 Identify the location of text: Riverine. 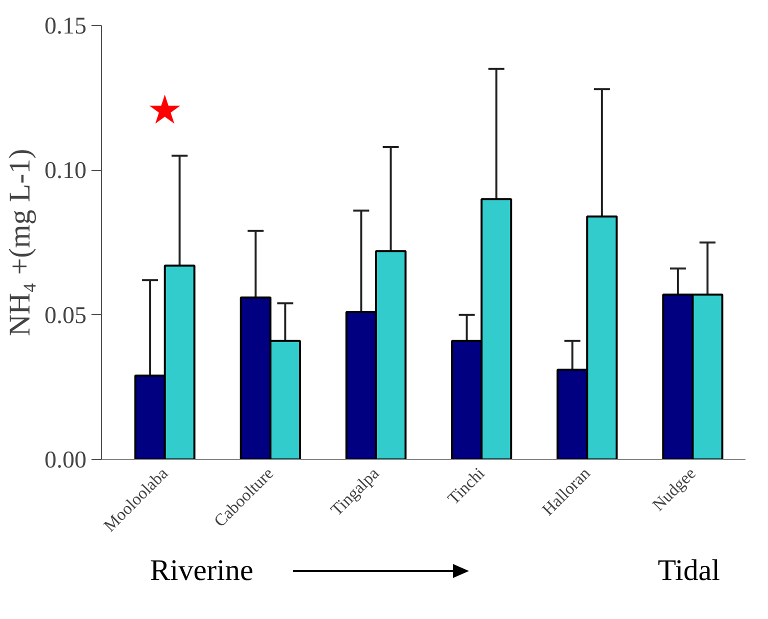
(202, 571).